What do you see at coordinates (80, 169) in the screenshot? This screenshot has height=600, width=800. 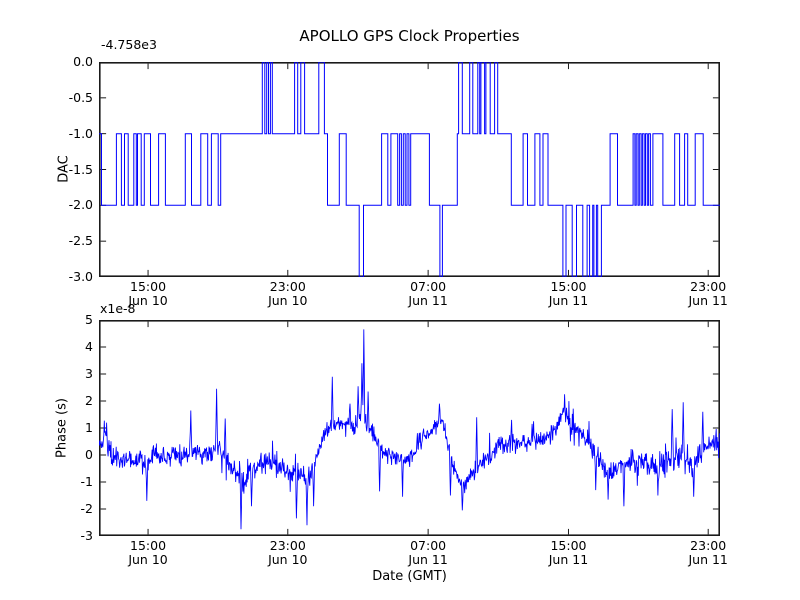 I see `y-tick-label: -1.5` at bounding box center [80, 169].